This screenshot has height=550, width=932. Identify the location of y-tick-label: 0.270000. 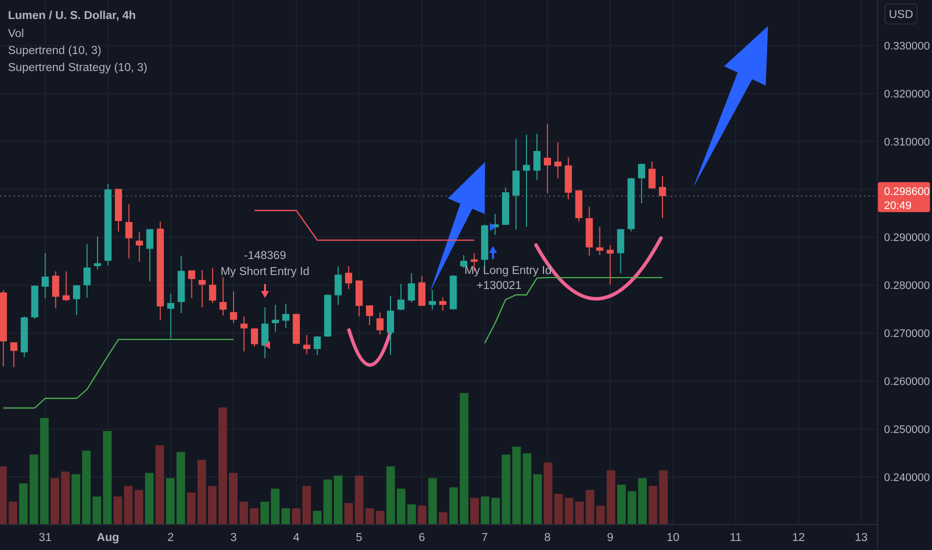
(907, 334).